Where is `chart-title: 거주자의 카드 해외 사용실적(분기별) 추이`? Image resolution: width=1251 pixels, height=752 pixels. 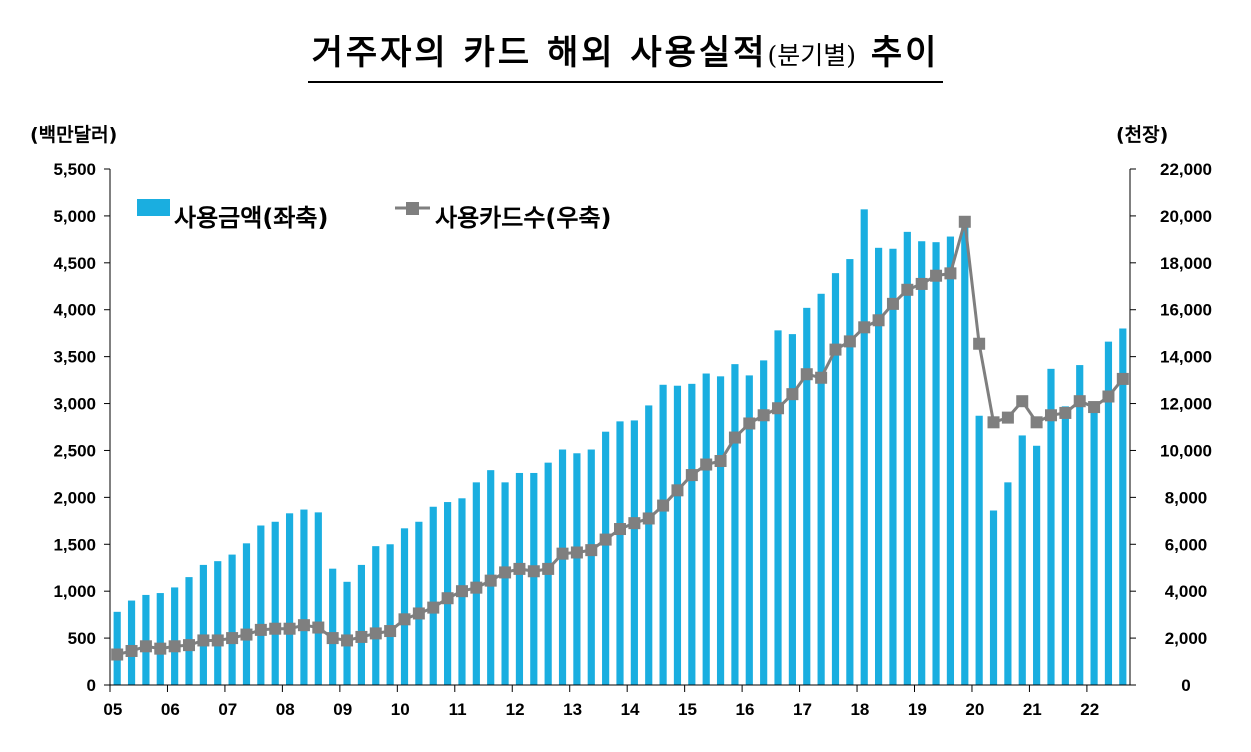 chart-title: 거주자의 카드 해외 사용실적(분기별) 추이 is located at coordinates (625, 56).